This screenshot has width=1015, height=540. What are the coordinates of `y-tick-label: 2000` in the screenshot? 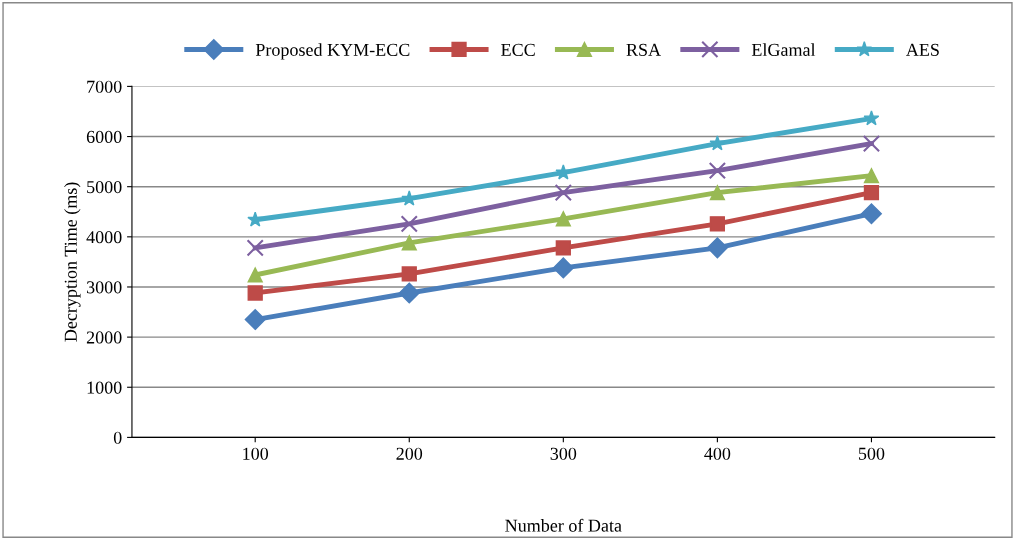 It's located at (104, 337).